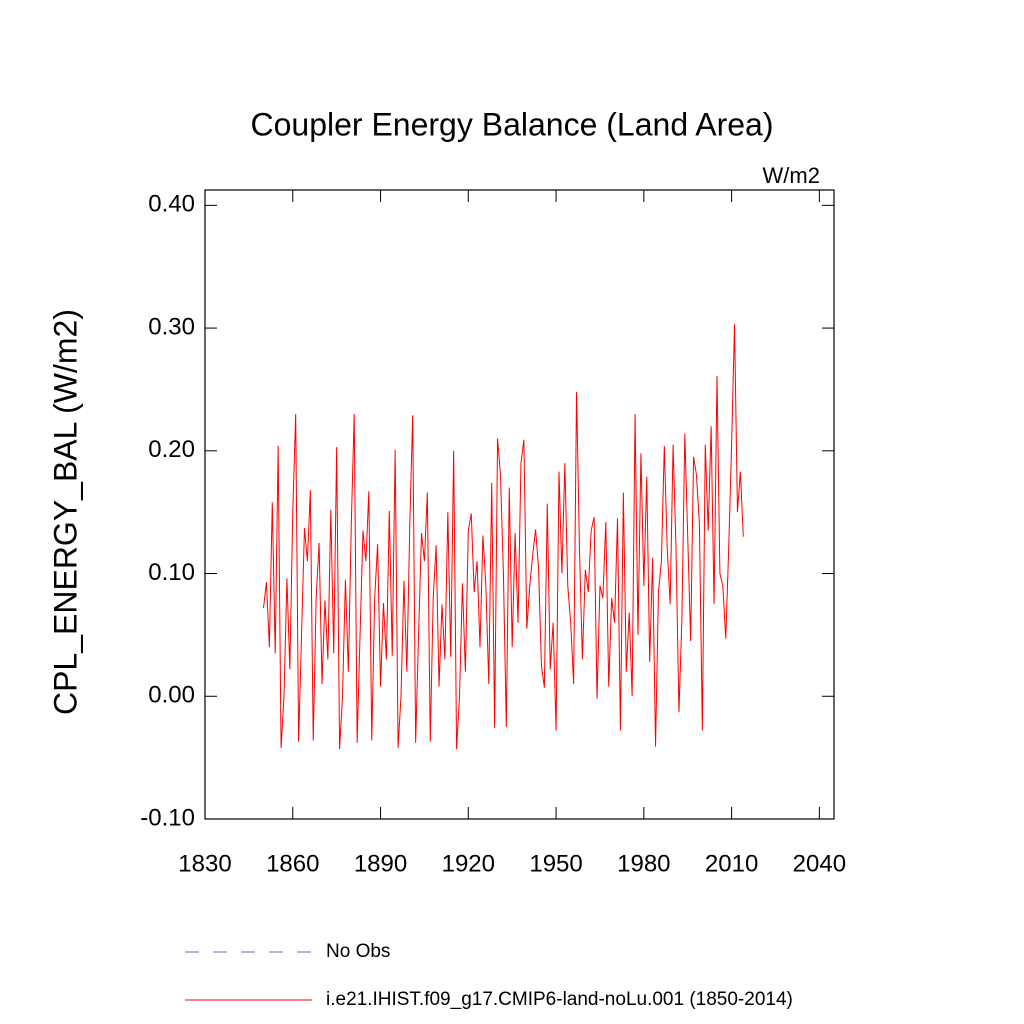 The image size is (1024, 1024). Describe the element at coordinates (819, 863) in the screenshot. I see `x-tick-label: 2040` at that location.